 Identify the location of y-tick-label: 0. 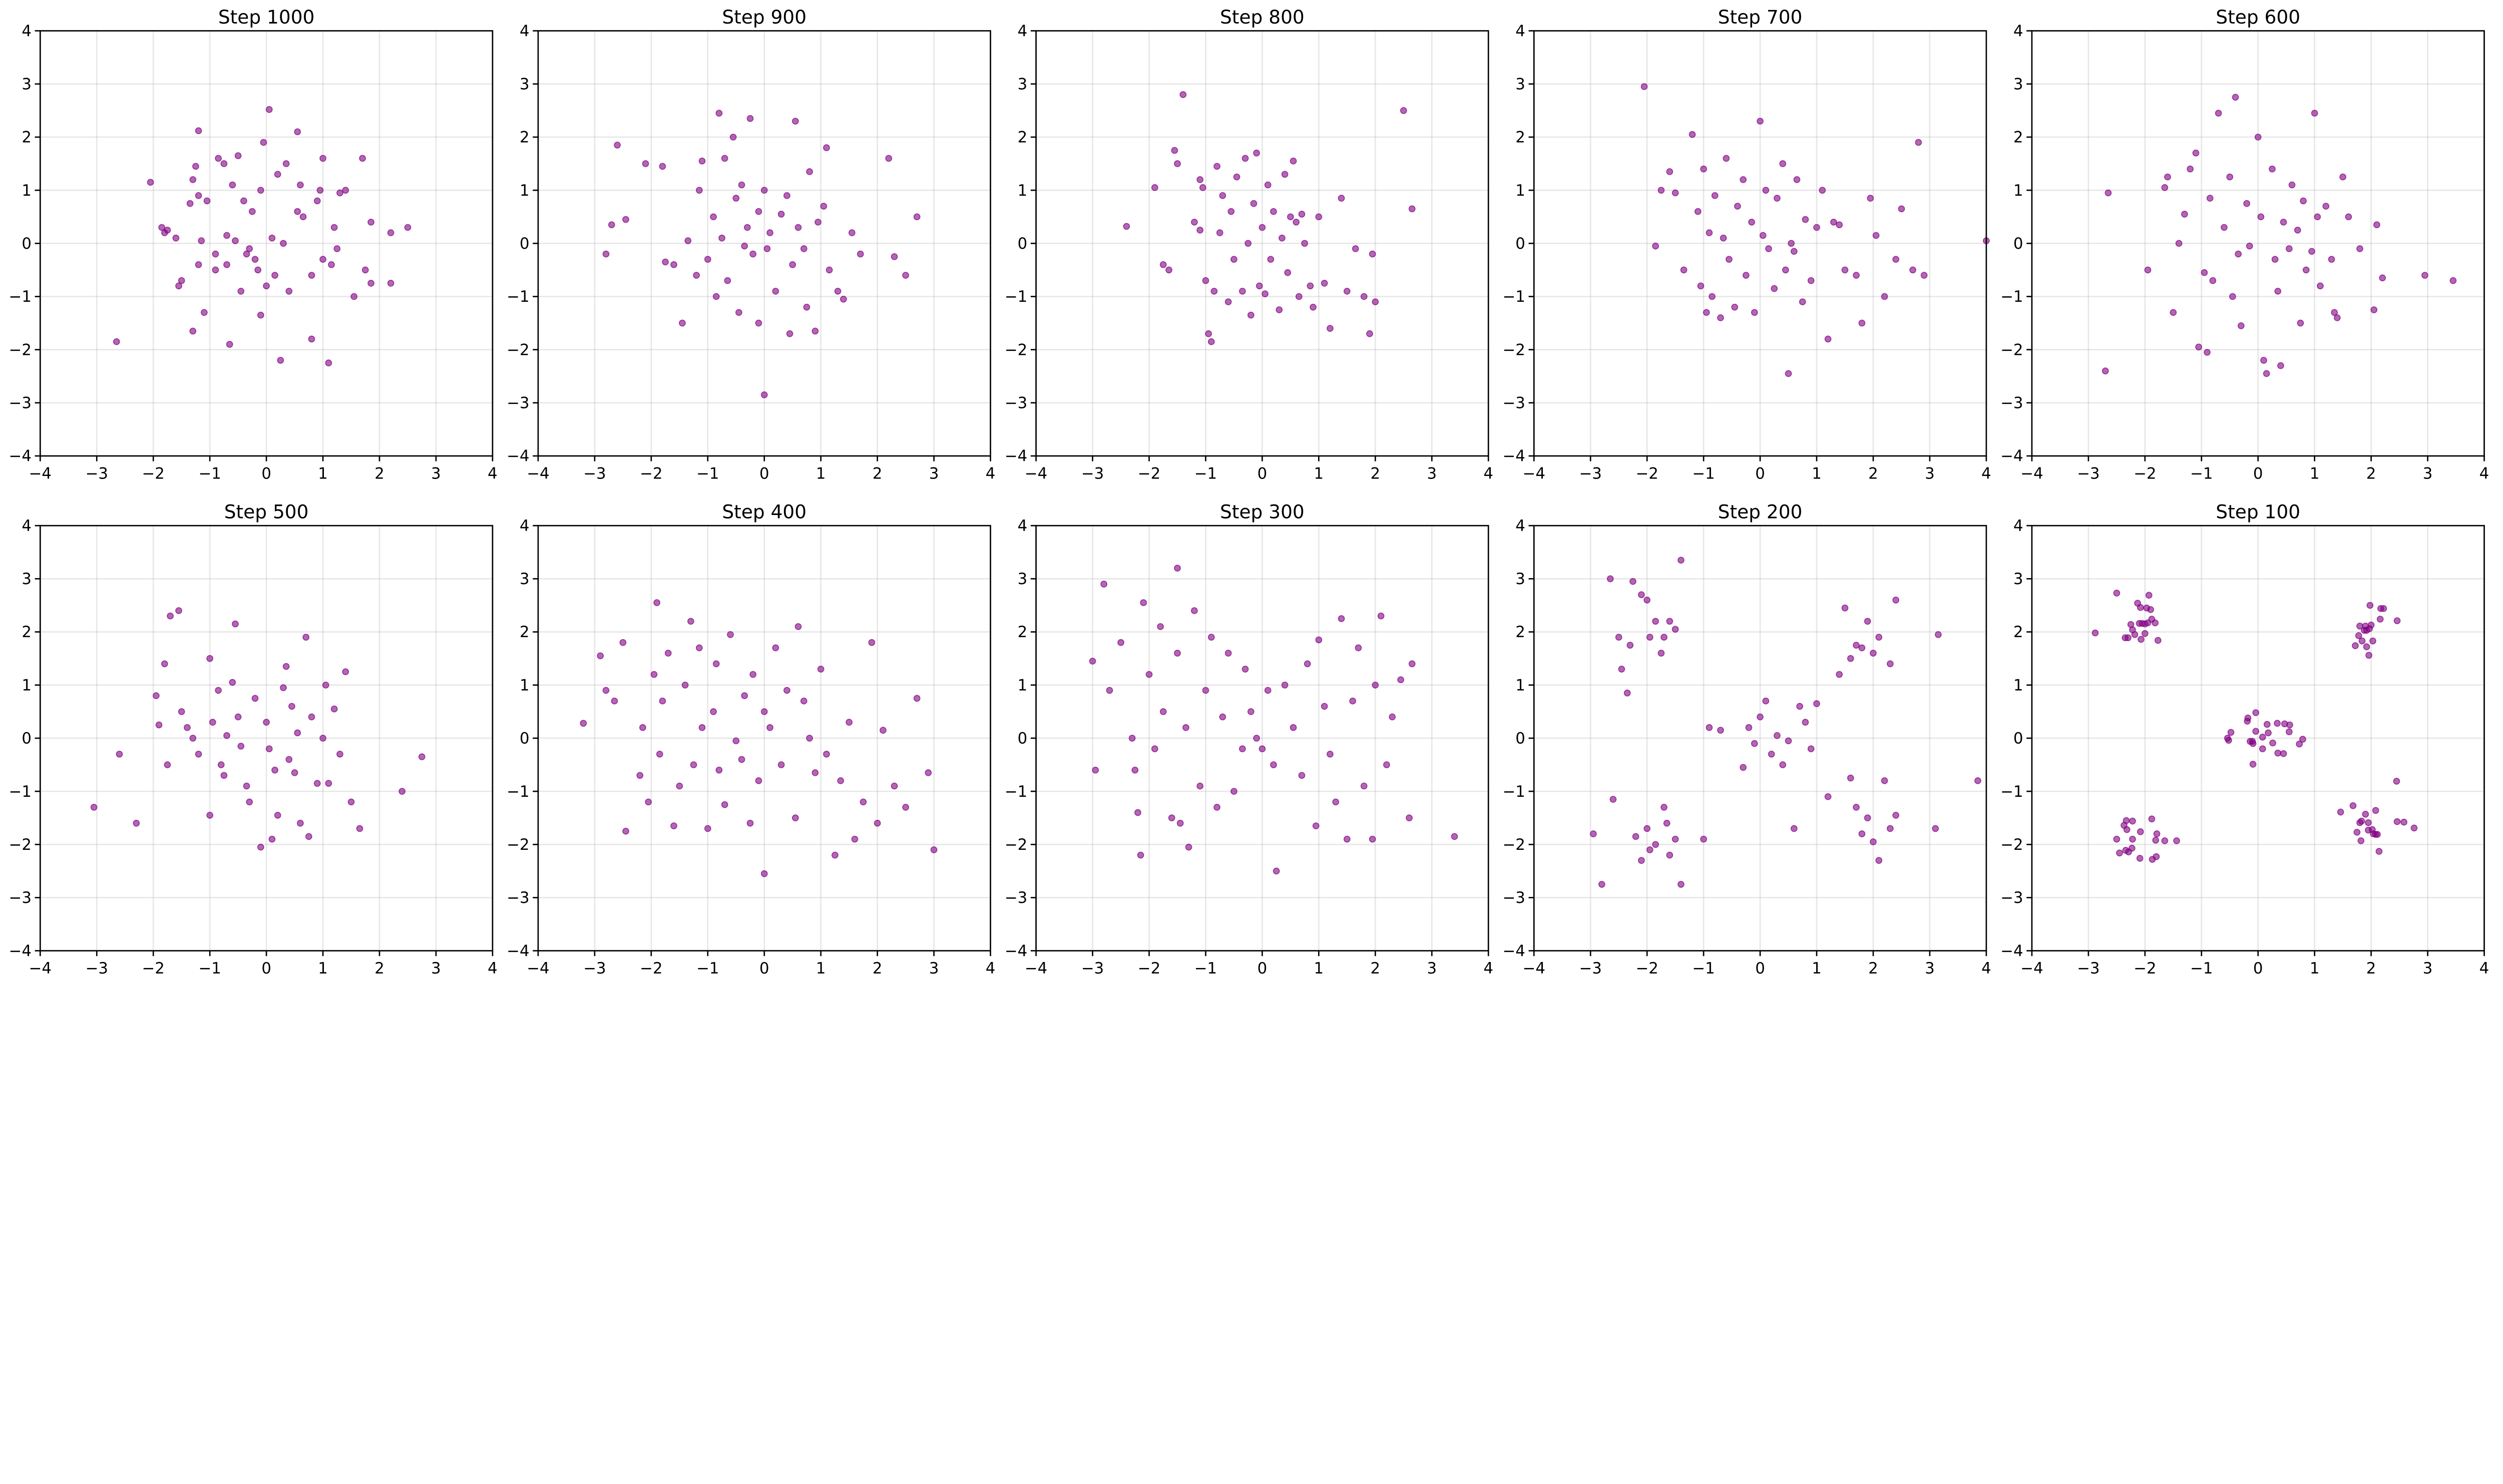
(2018, 244).